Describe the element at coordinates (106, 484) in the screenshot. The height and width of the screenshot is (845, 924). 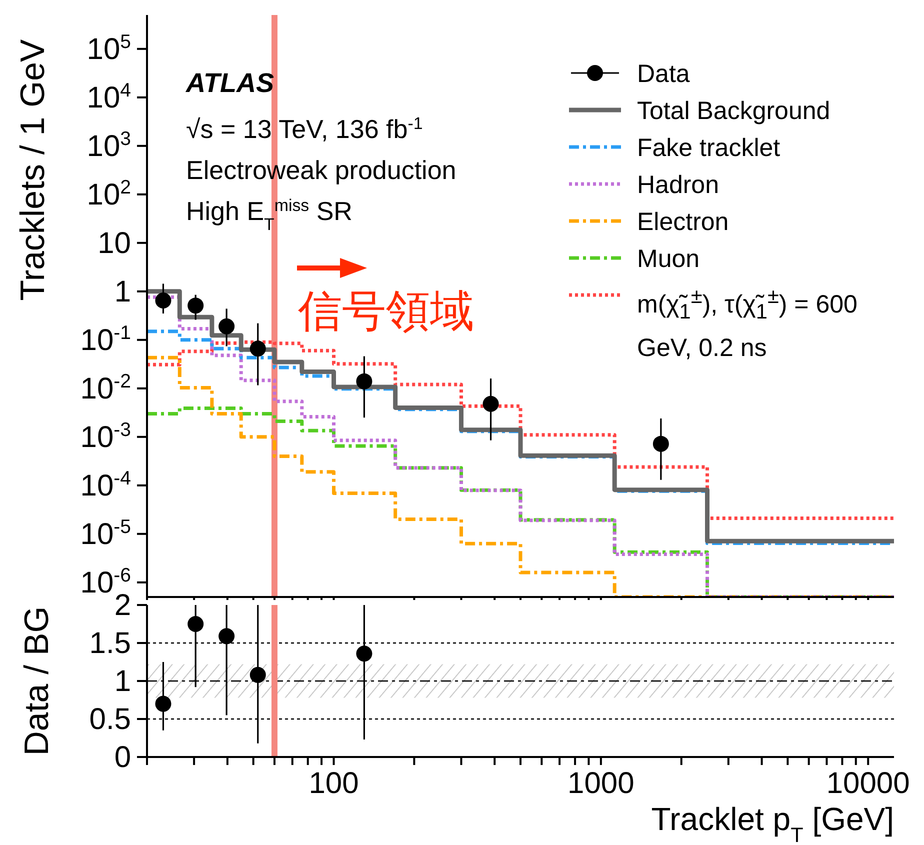
I see `y-tick-label: 10$^{-4}$` at that location.